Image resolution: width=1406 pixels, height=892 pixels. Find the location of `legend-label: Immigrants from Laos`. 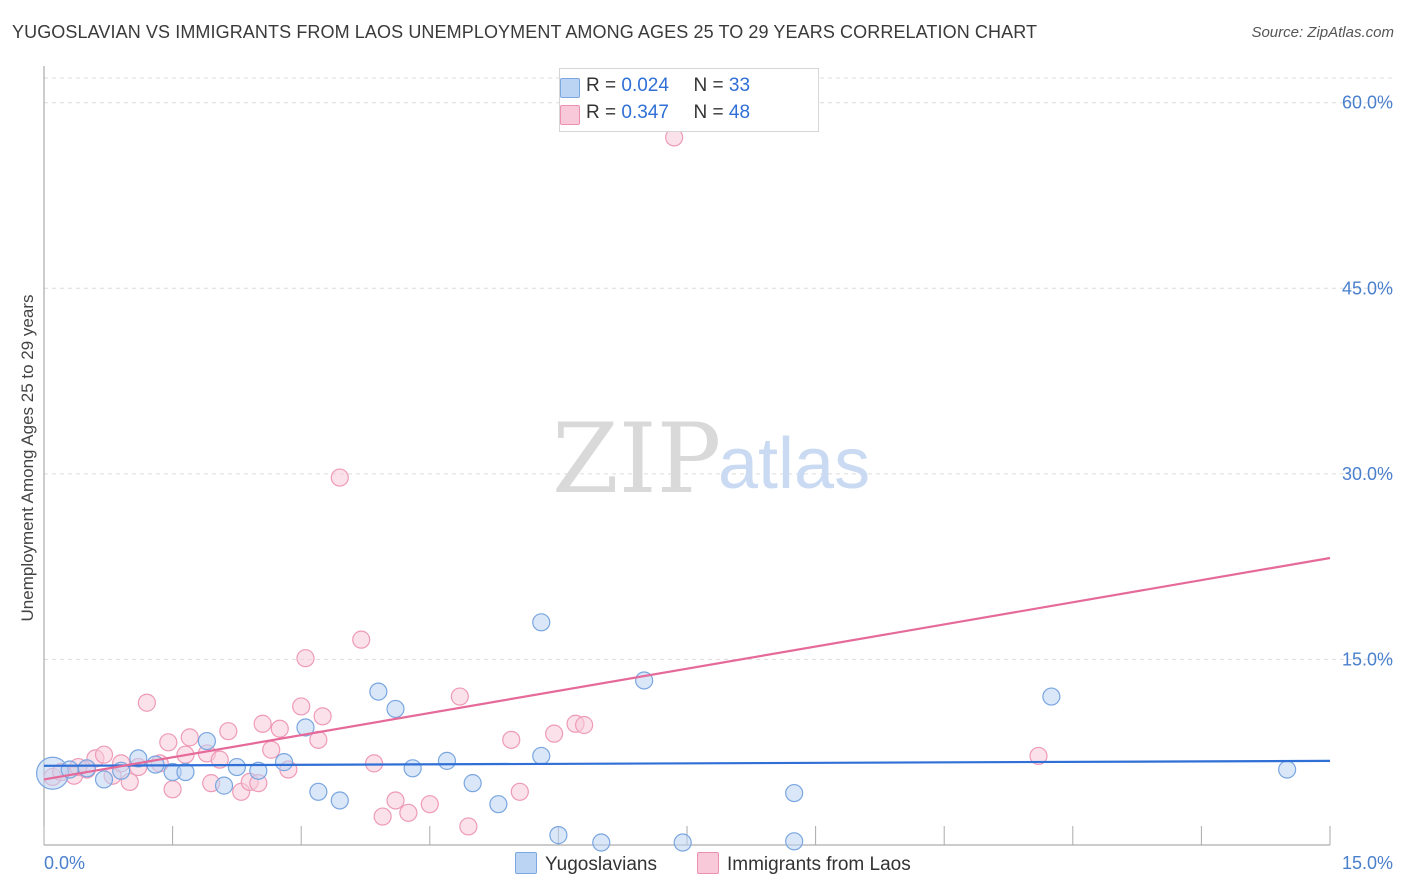

legend-label: Immigrants from Laos is located at coordinates (819, 864).